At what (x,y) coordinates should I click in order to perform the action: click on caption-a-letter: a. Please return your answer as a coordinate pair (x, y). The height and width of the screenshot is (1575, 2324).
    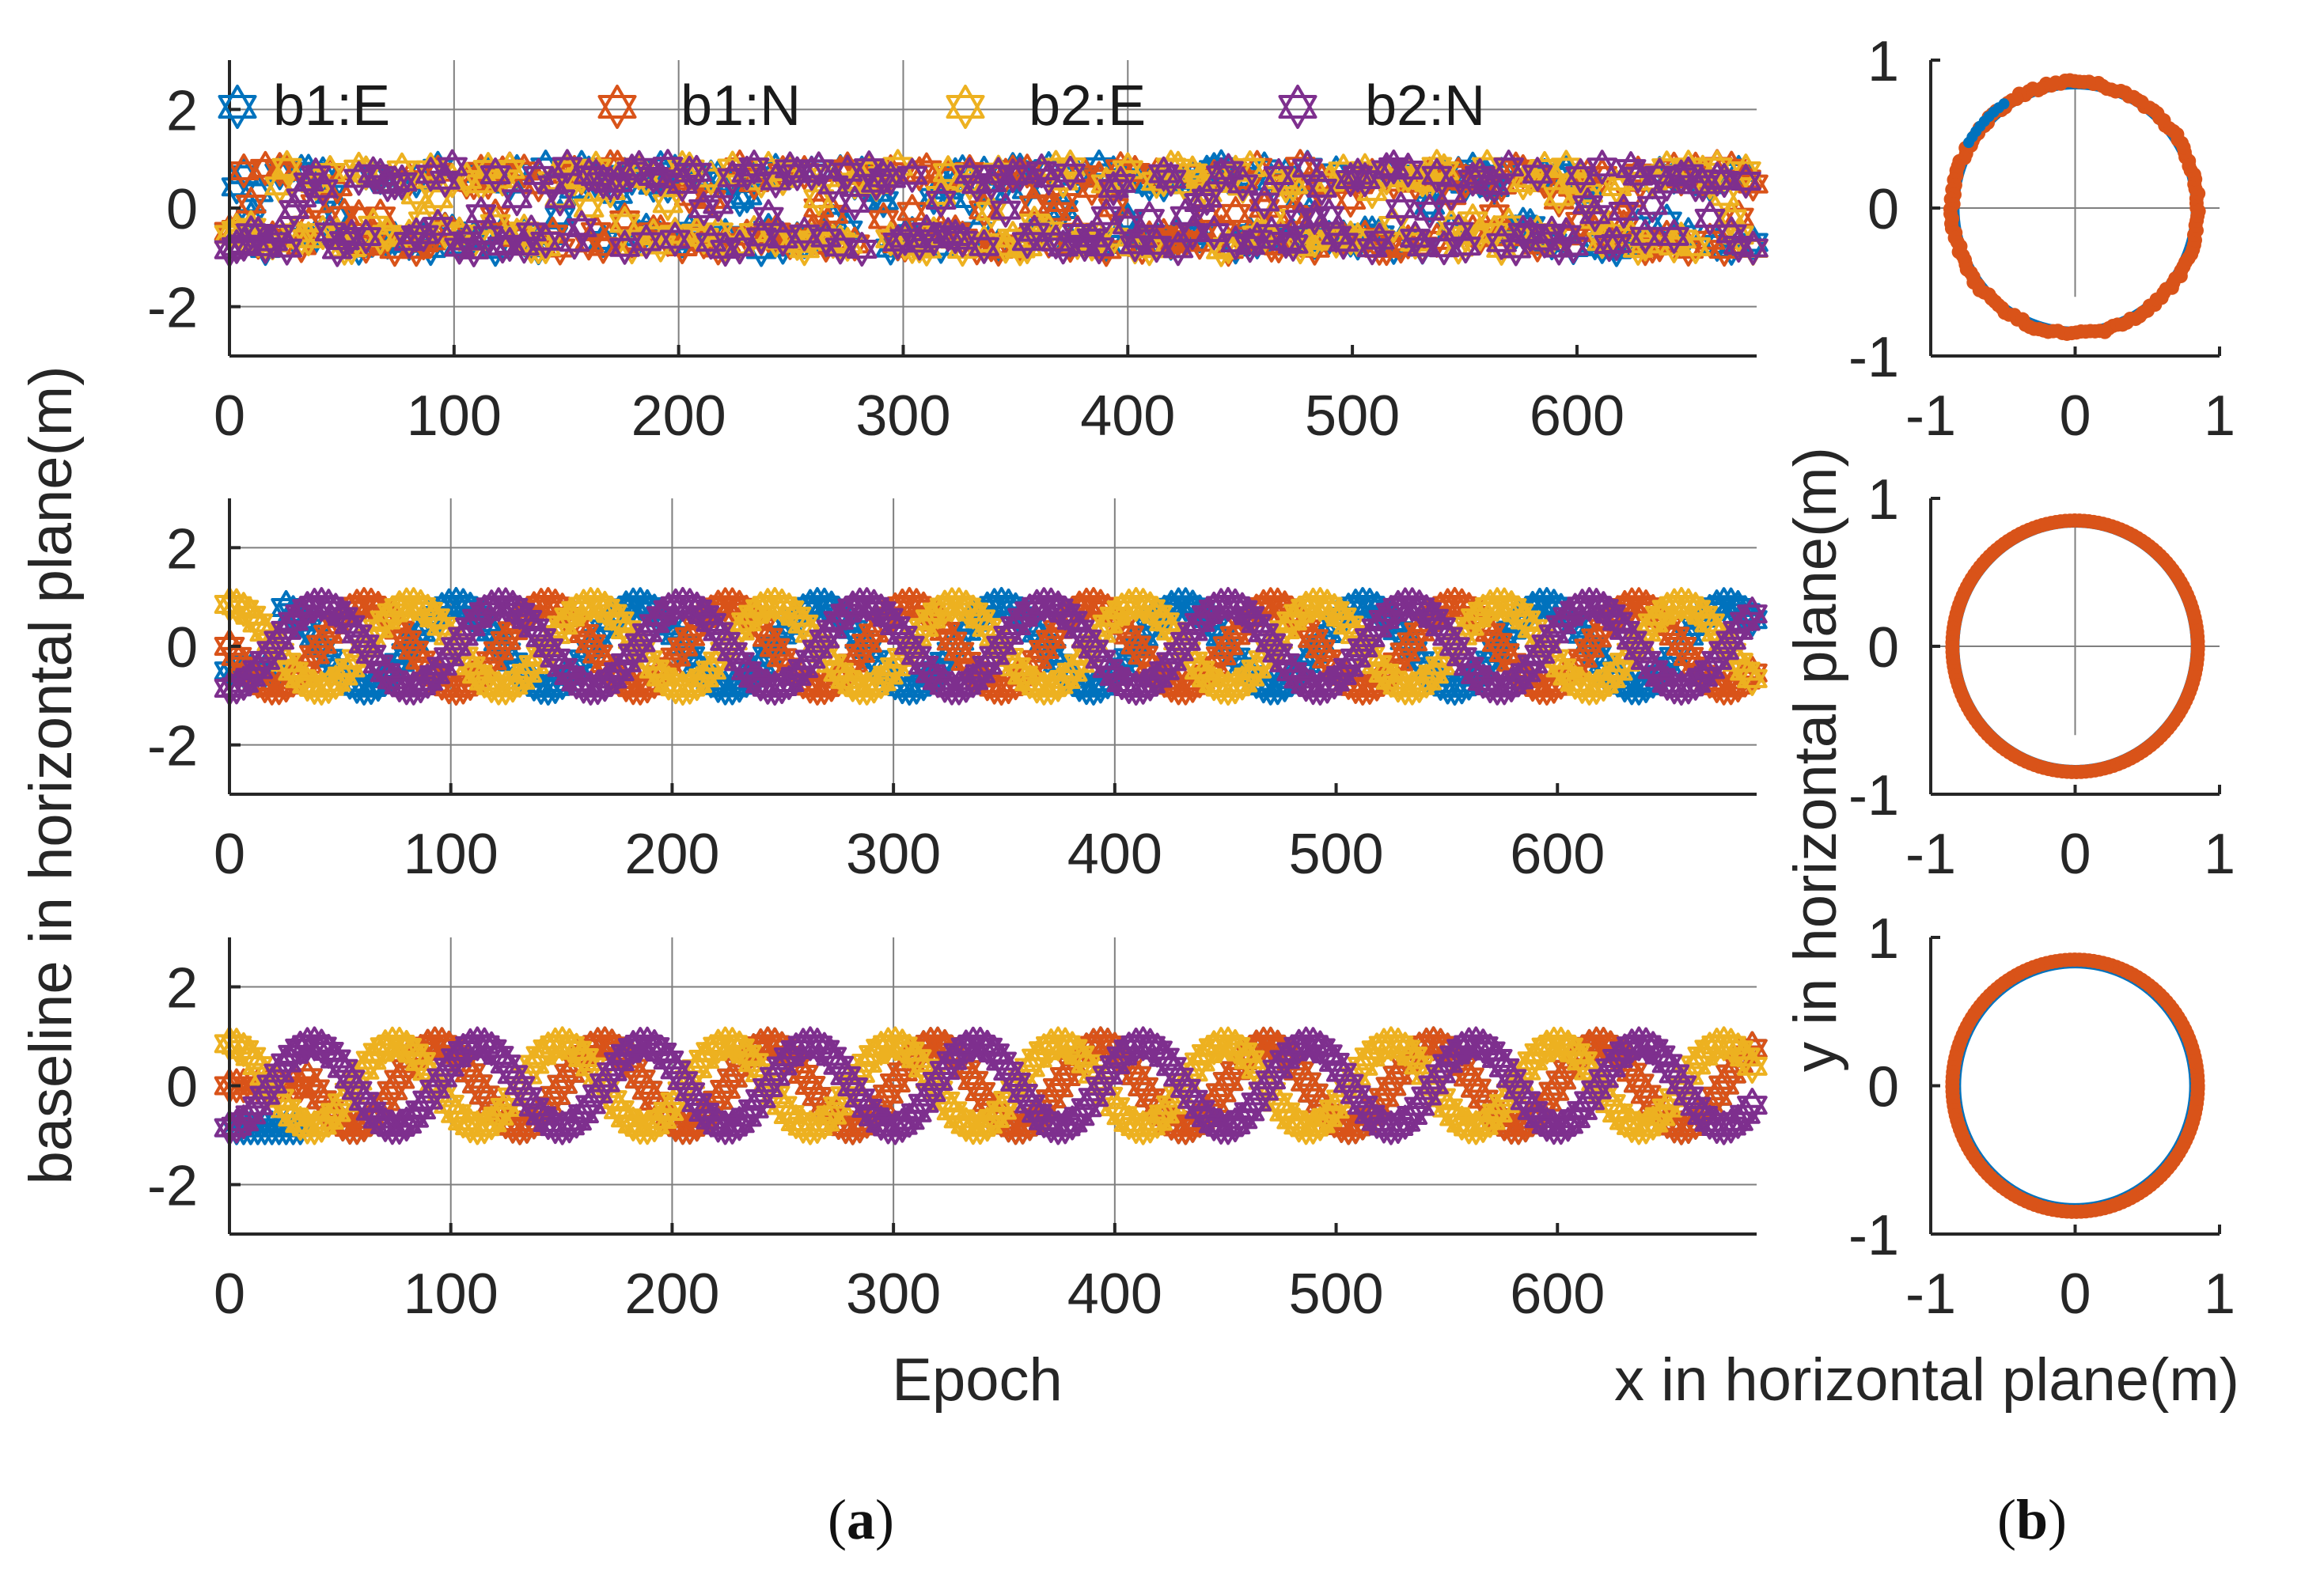
    Looking at the image, I should click on (861, 1520).